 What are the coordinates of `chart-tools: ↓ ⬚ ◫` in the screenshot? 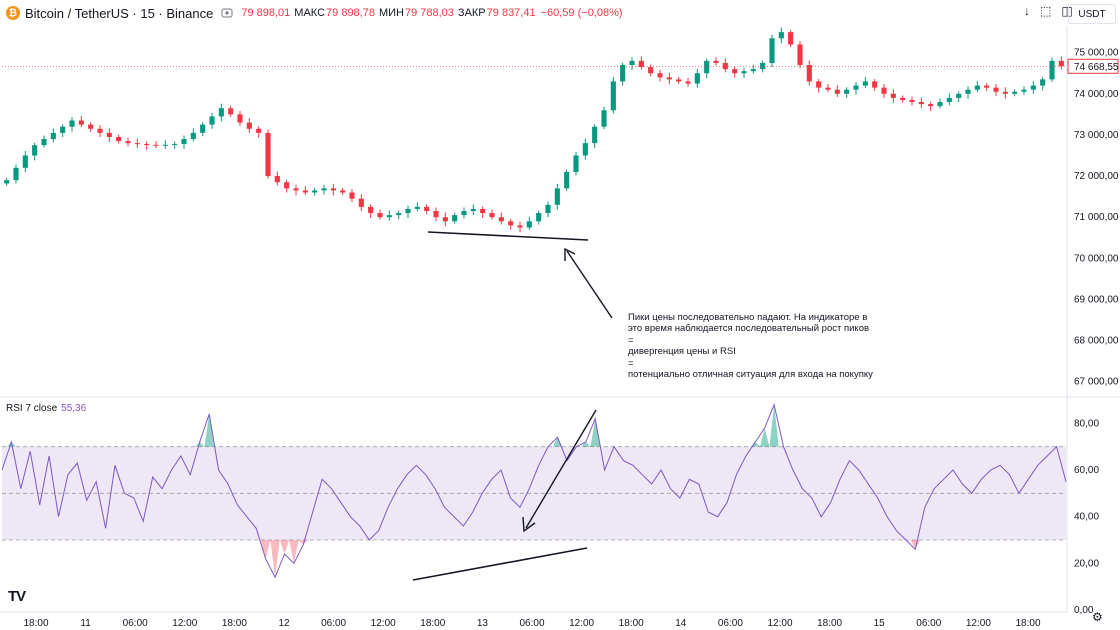 It's located at (1048, 11).